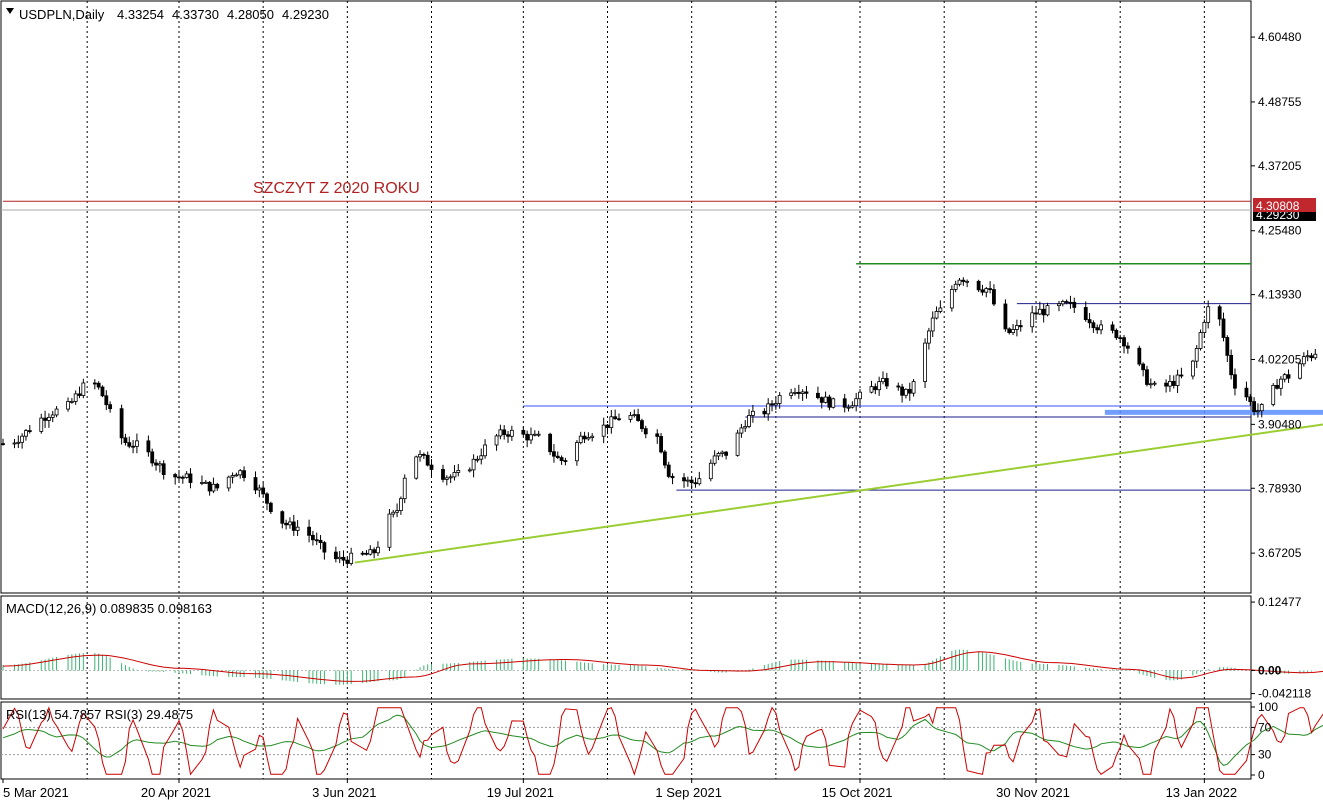  Describe the element at coordinates (1280, 602) in the screenshot. I see `macd-y-tick-label: 0.12477` at that location.